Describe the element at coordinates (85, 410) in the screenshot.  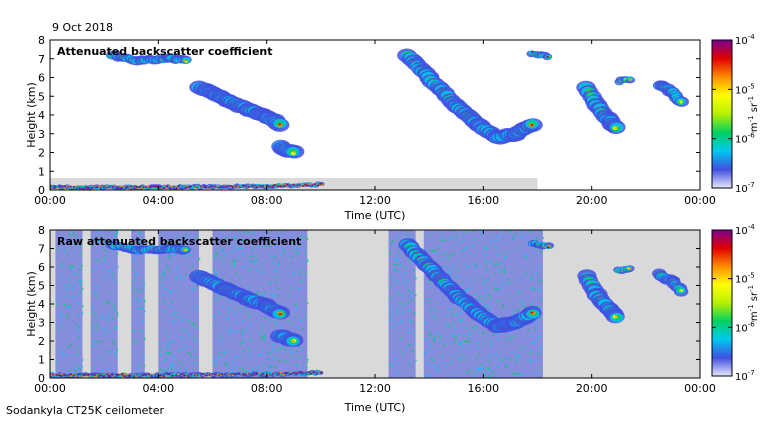
I see `footer-label: Sodankyla CT25K ceilometer` at that location.